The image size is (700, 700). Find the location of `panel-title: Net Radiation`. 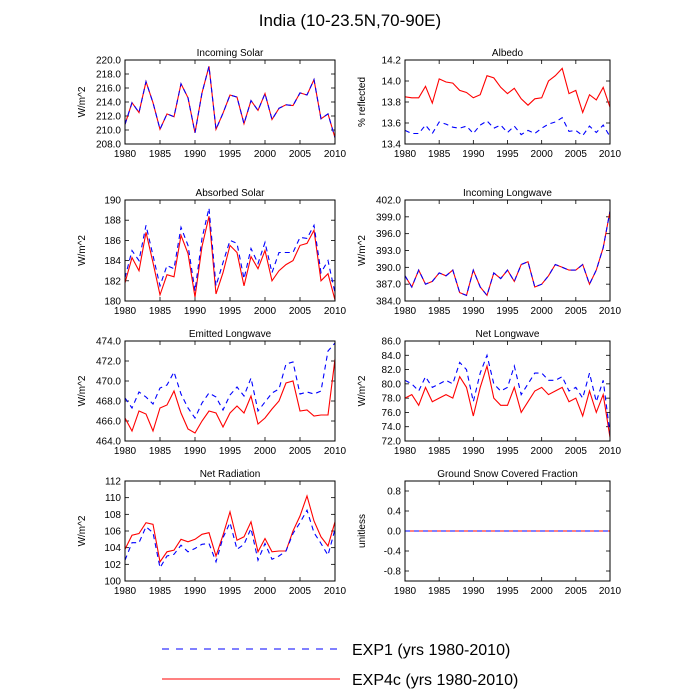

panel-title: Net Radiation is located at coordinates (230, 474).